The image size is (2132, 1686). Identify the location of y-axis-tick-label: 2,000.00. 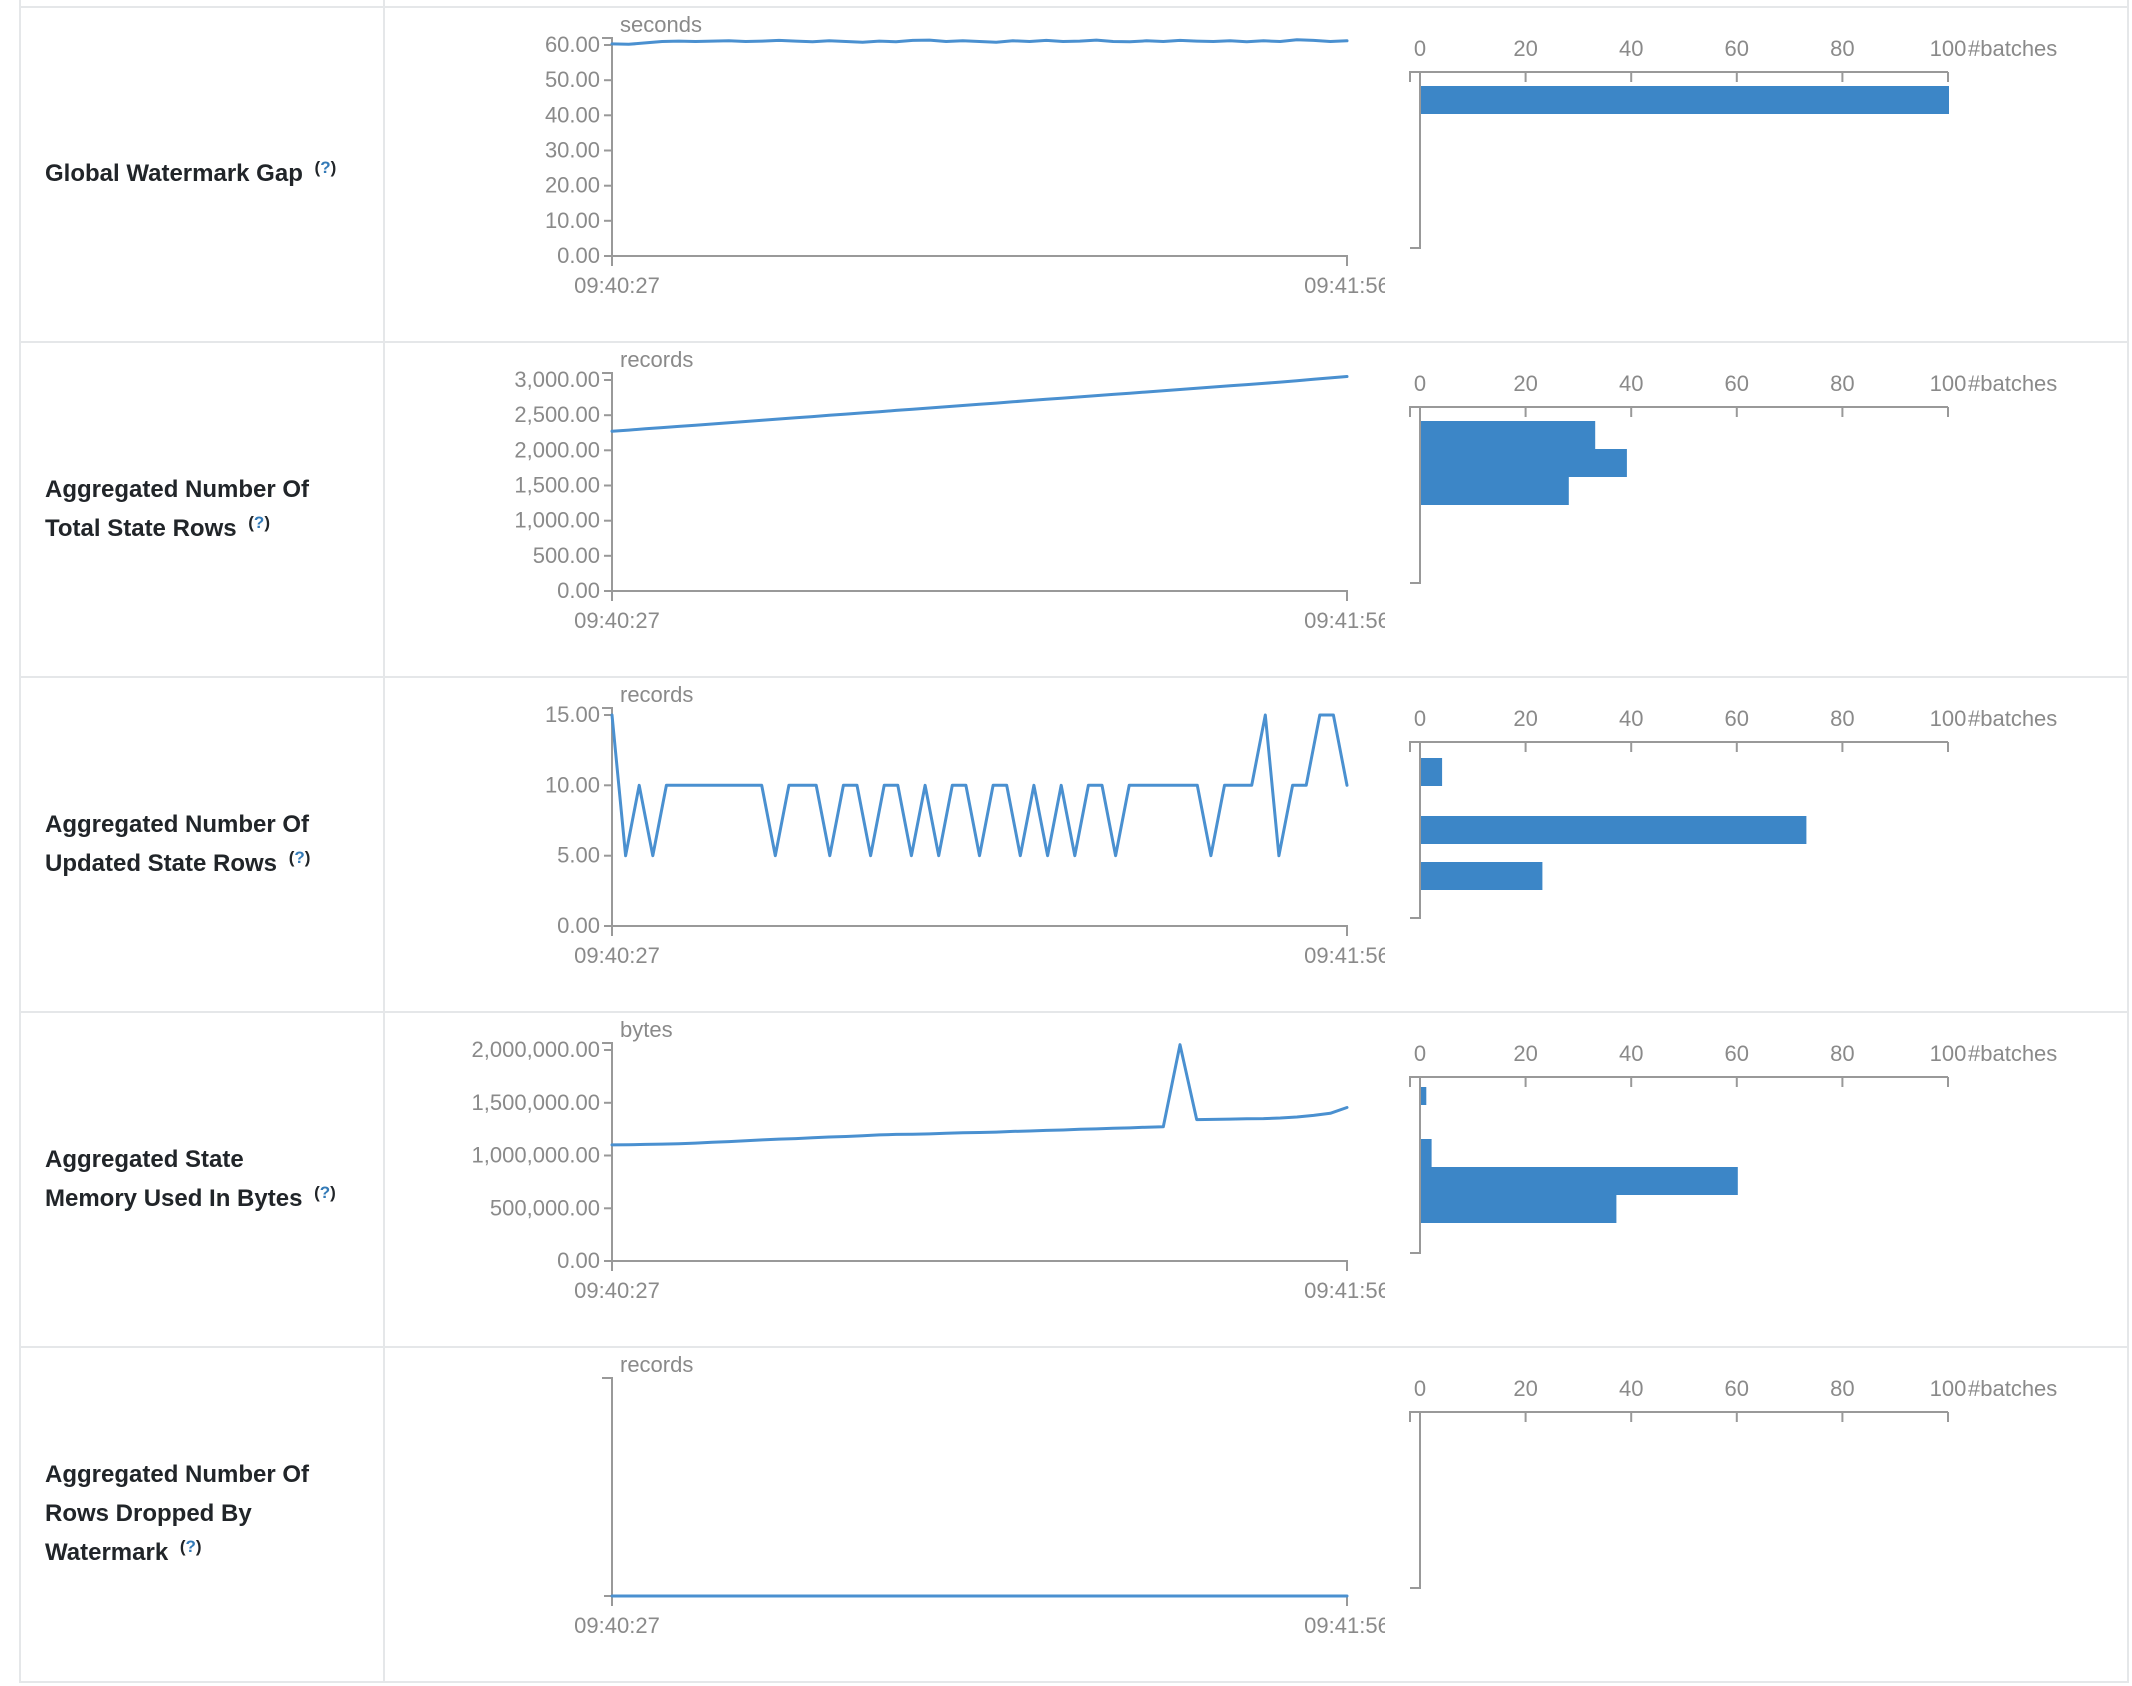
(557, 449).